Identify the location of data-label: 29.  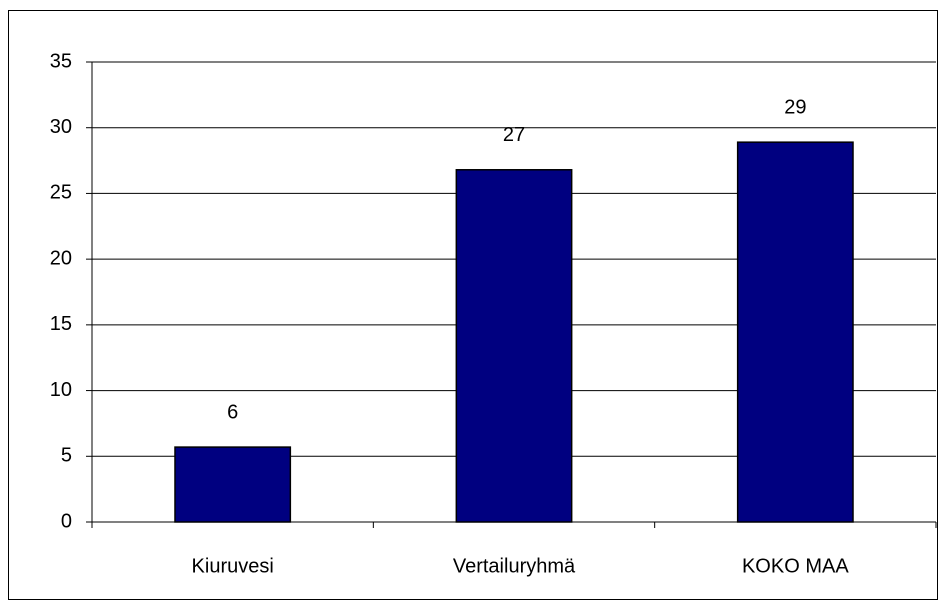
(795, 107).